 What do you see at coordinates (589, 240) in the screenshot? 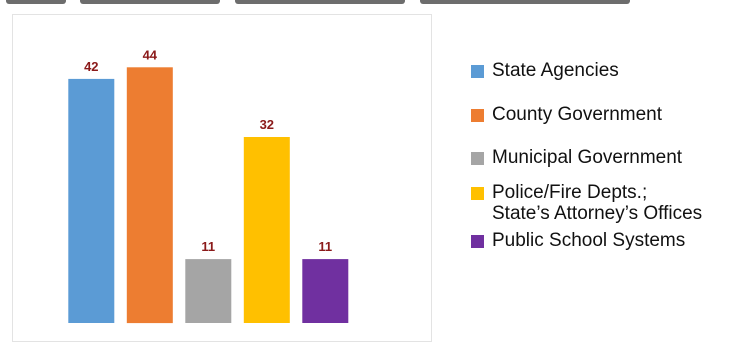
I see `legend-label-4: Public School Systems` at bounding box center [589, 240].